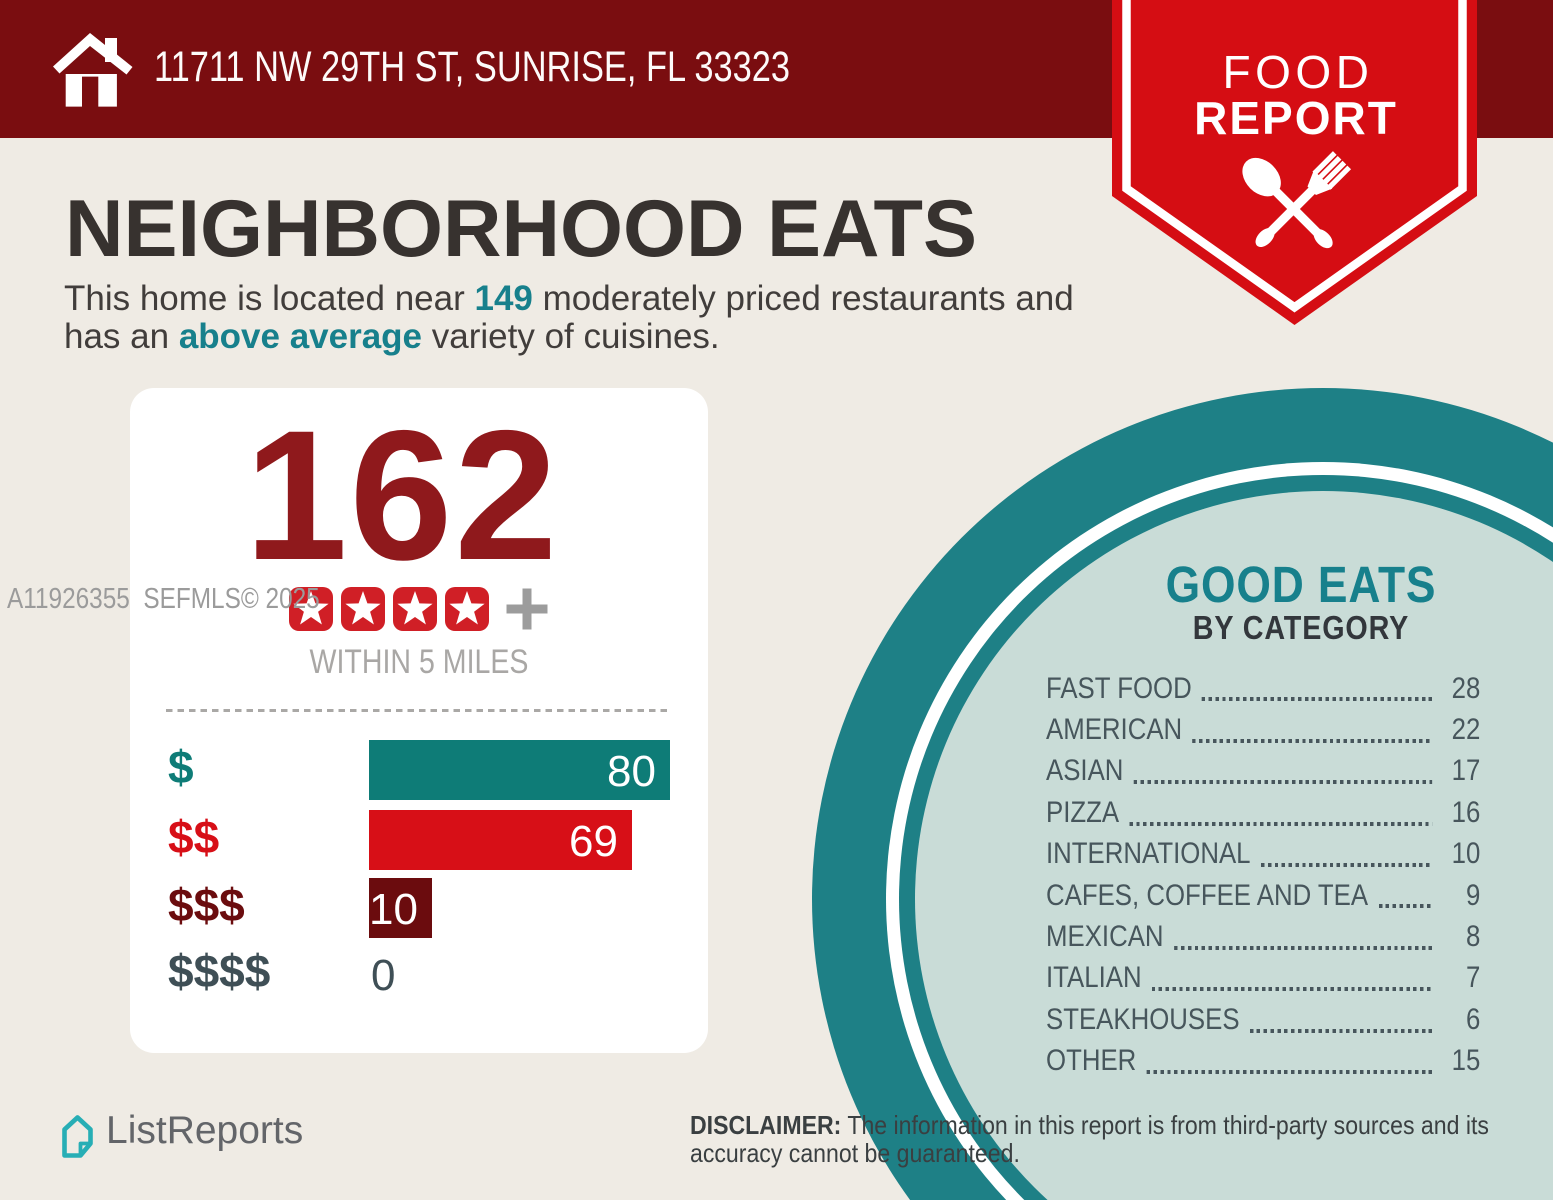 The height and width of the screenshot is (1200, 1553). What do you see at coordinates (1298, 72) in the screenshot?
I see `svg-text: FOOD` at bounding box center [1298, 72].